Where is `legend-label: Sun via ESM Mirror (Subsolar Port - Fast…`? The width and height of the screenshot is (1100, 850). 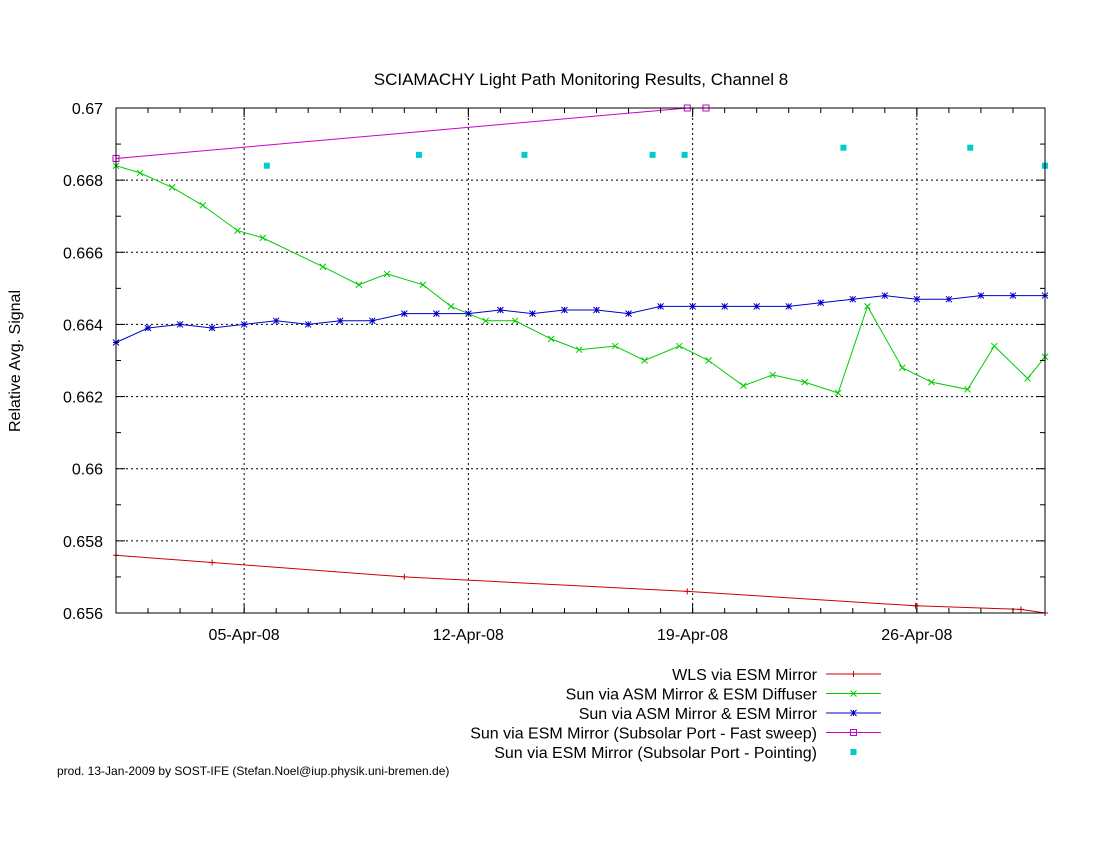
legend-label: Sun via ESM Mirror (Subsolar Port - Fast… is located at coordinates (643, 734).